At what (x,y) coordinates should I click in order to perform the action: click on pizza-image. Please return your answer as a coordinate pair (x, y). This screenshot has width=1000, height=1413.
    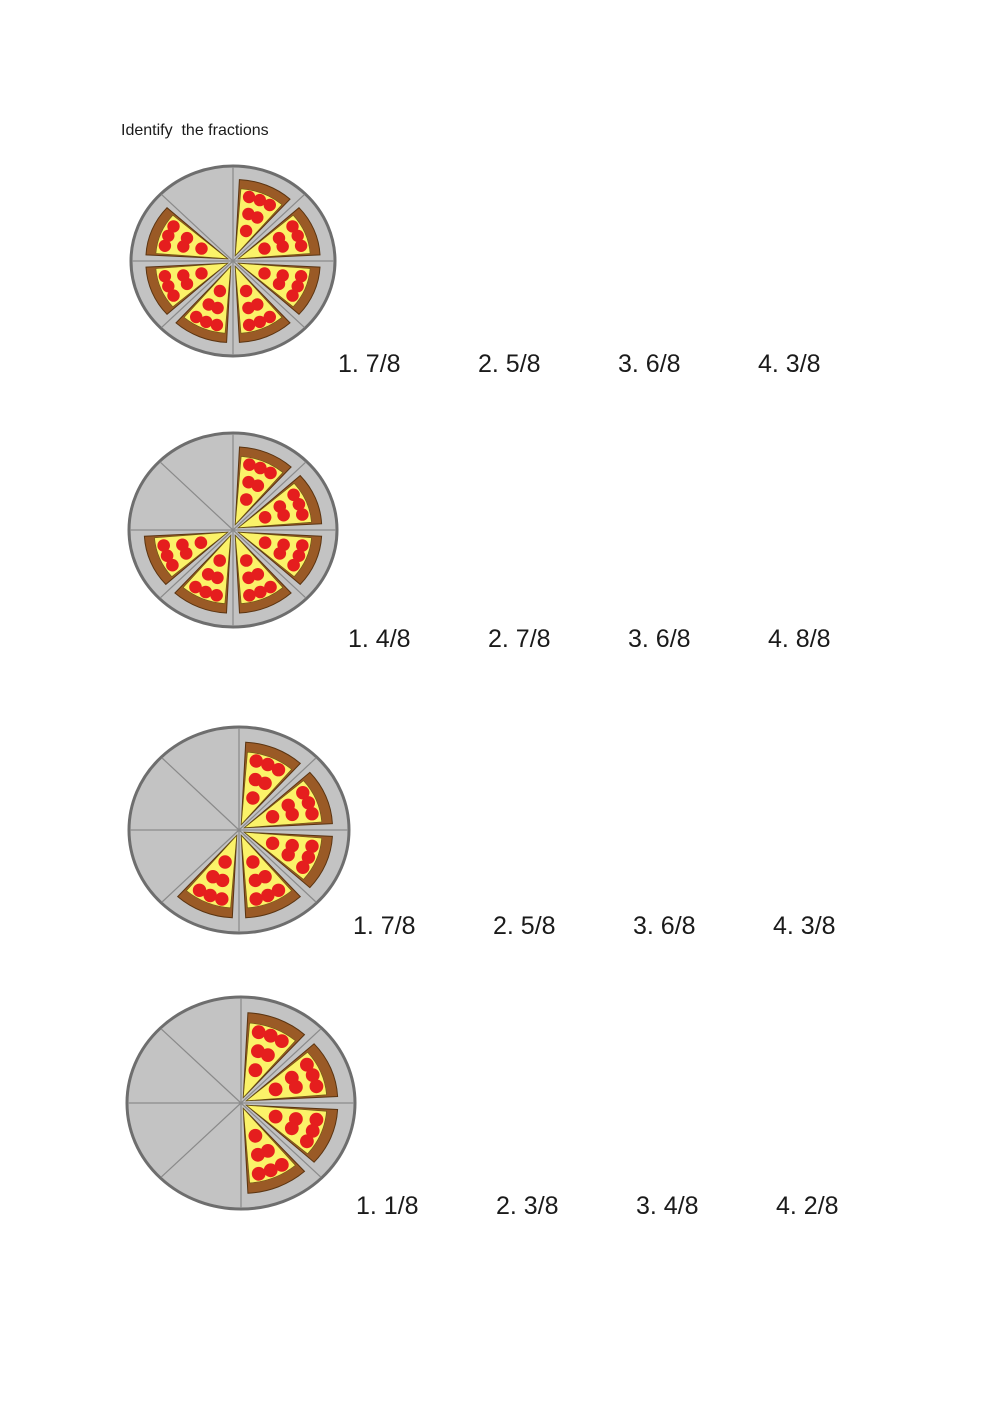
    Looking at the image, I should click on (233, 261).